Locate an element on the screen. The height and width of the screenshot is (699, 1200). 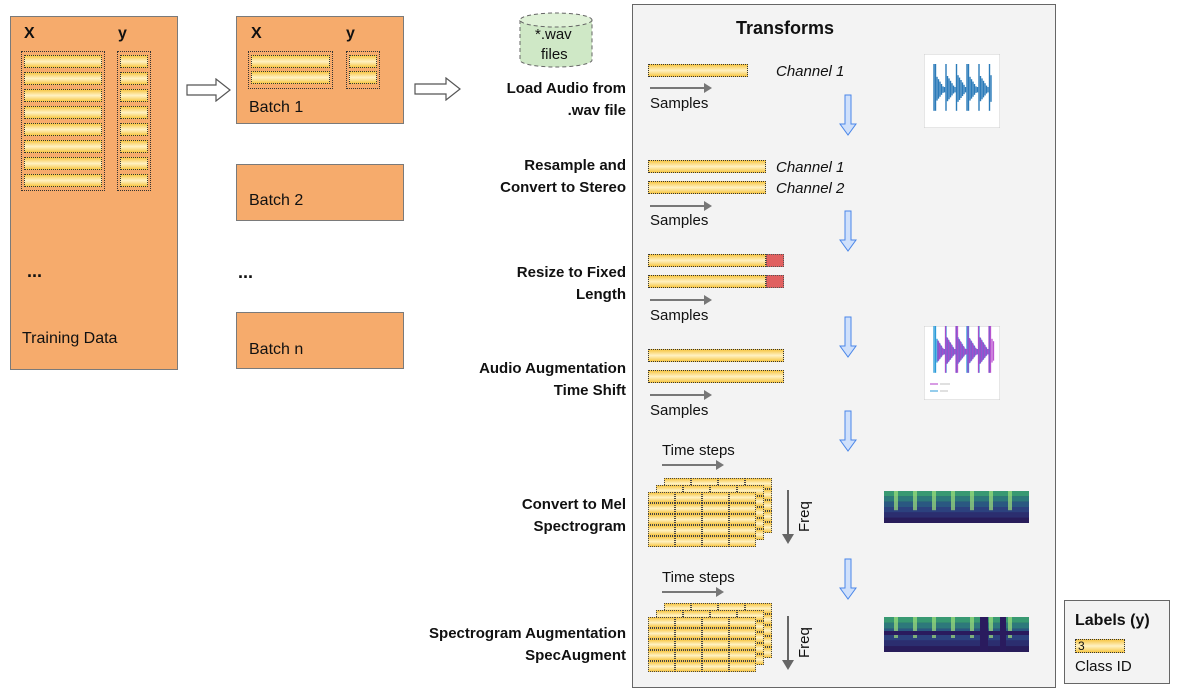
training-x-label: X is located at coordinates (29, 33).